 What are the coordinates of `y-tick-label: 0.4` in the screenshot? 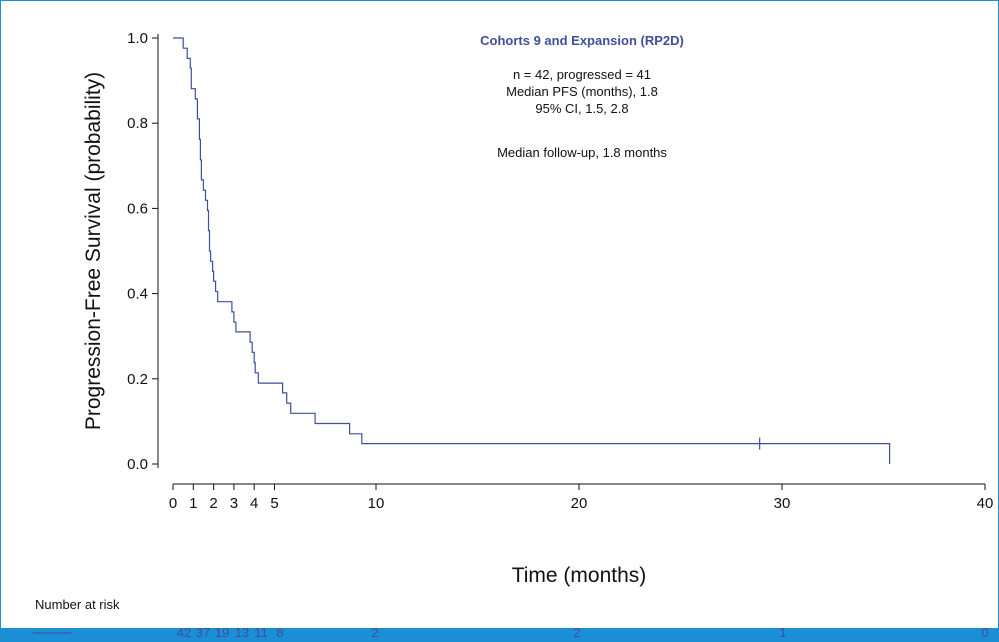 It's located at (137, 294).